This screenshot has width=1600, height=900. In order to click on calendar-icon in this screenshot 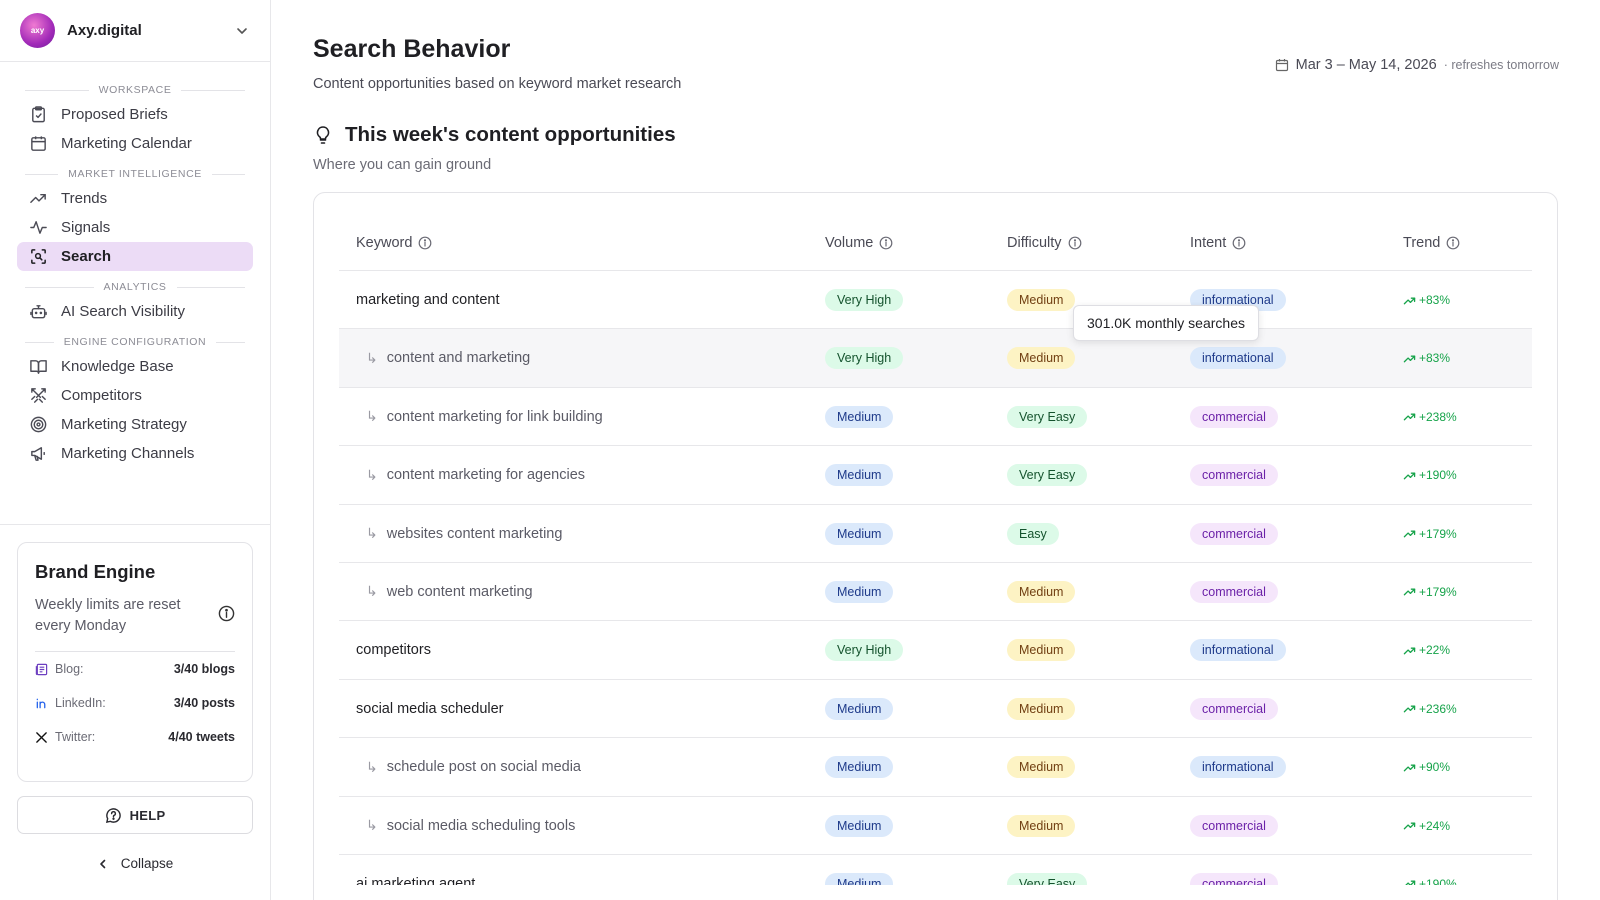, I will do `click(38, 143)`.